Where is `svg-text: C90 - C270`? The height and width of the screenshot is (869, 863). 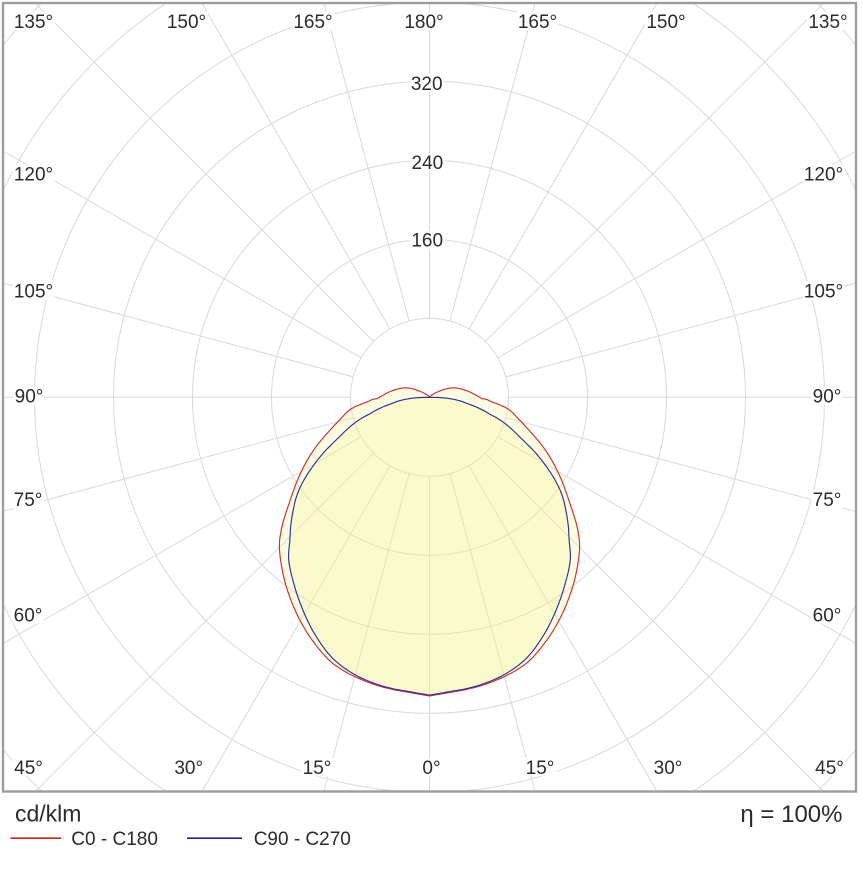
svg-text: C90 - C270 is located at coordinates (302, 839).